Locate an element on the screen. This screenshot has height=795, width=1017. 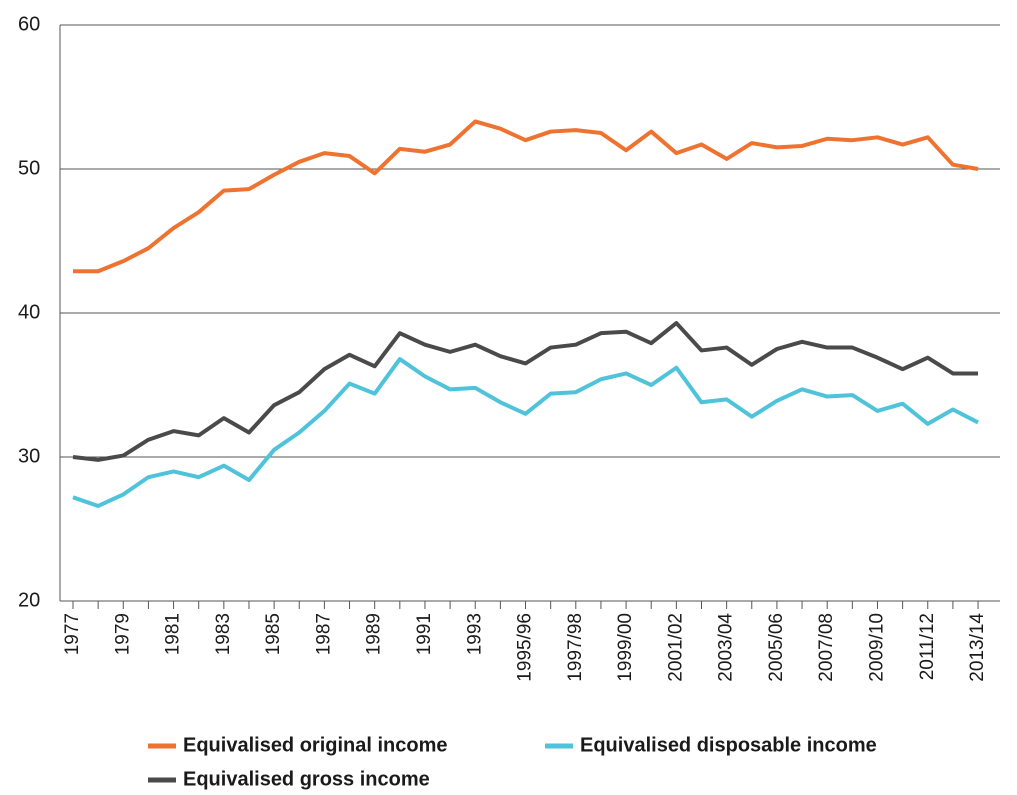
x-tick-label: 1991 is located at coordinates (424, 634).